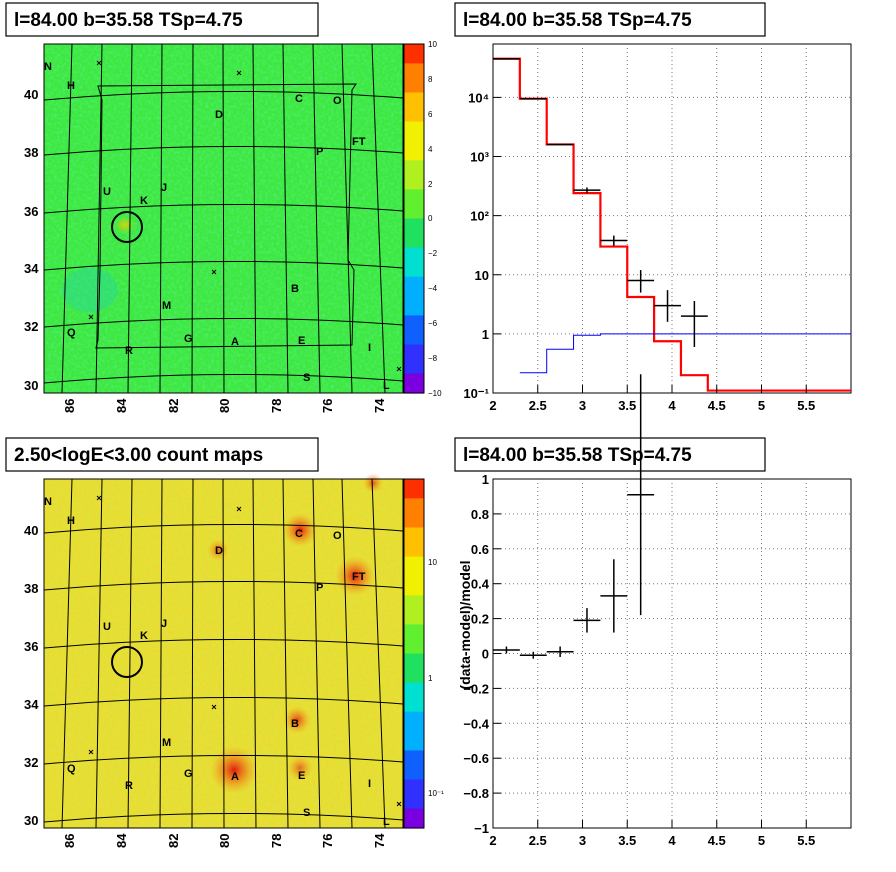 The width and height of the screenshot is (896, 872). I want to click on x-tick-label: 4, so click(672, 840).